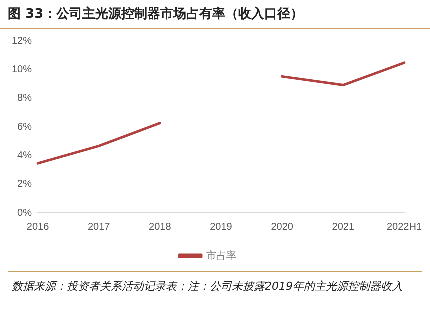 This screenshot has width=430, height=328. What do you see at coordinates (215, 14) in the screenshot?
I see `chart-title: 图 33：公司主光源控制器市场占有率（收入口径）` at bounding box center [215, 14].